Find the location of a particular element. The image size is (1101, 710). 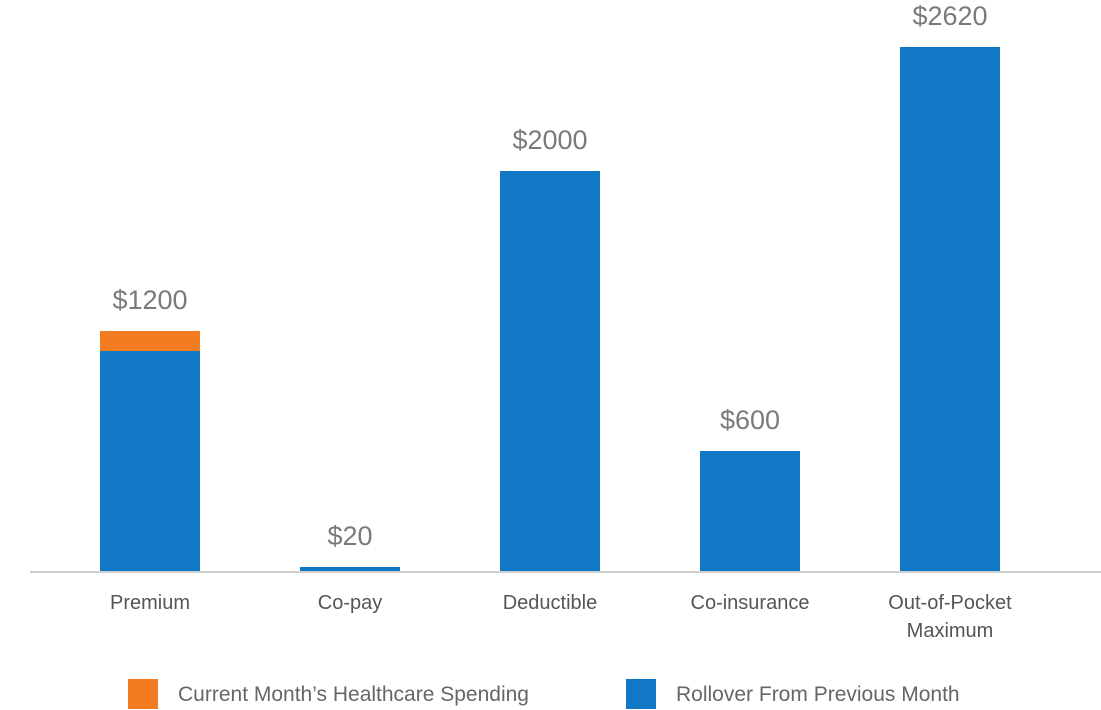

data-label-3: $600 is located at coordinates (750, 420).